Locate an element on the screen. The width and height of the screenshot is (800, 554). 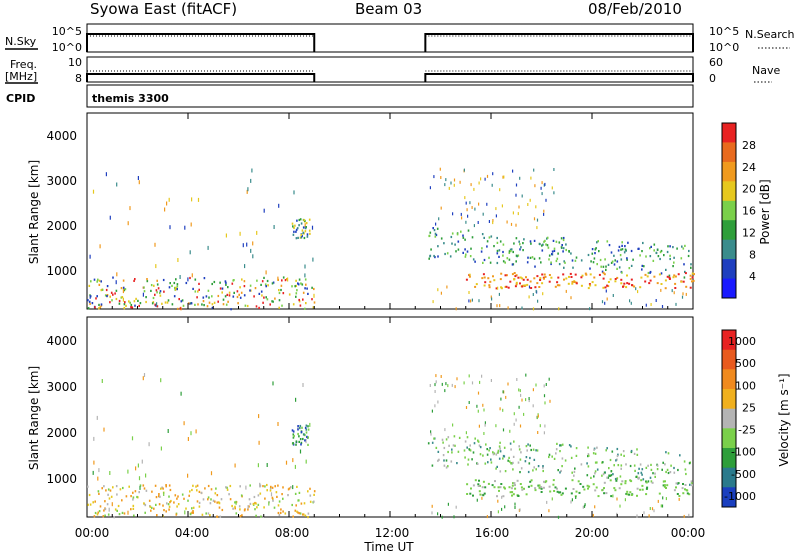
power-yticks-2000: 2000 is located at coordinates (61, 226).